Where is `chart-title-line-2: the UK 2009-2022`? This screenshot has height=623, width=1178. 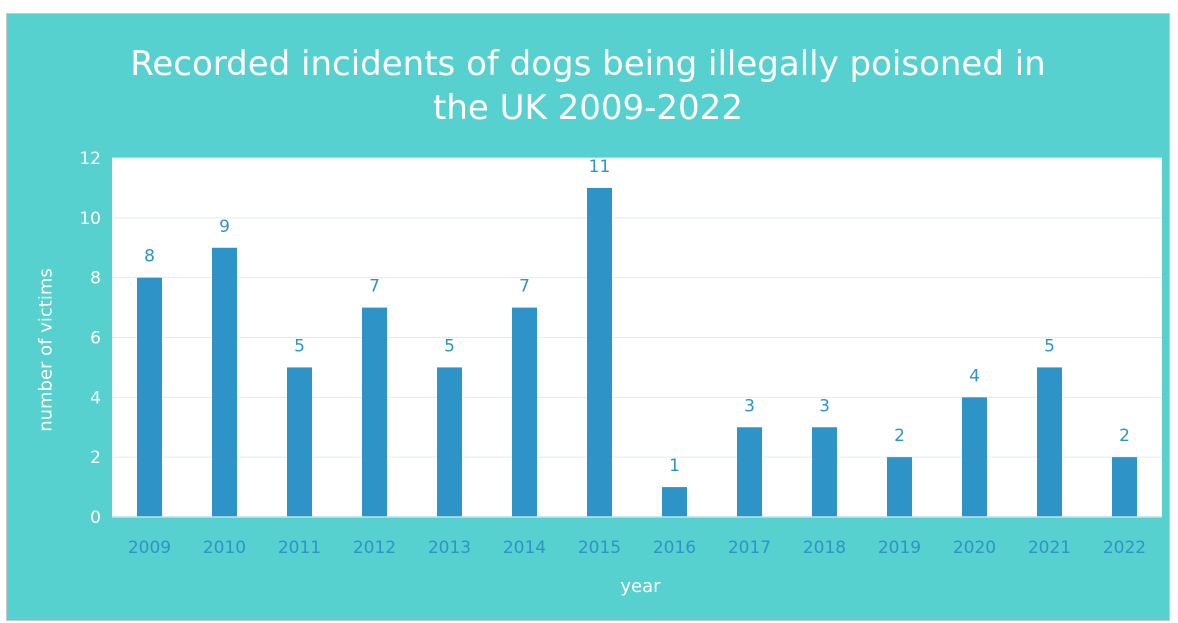
chart-title-line-2: the UK 2009-2022 is located at coordinates (588, 108).